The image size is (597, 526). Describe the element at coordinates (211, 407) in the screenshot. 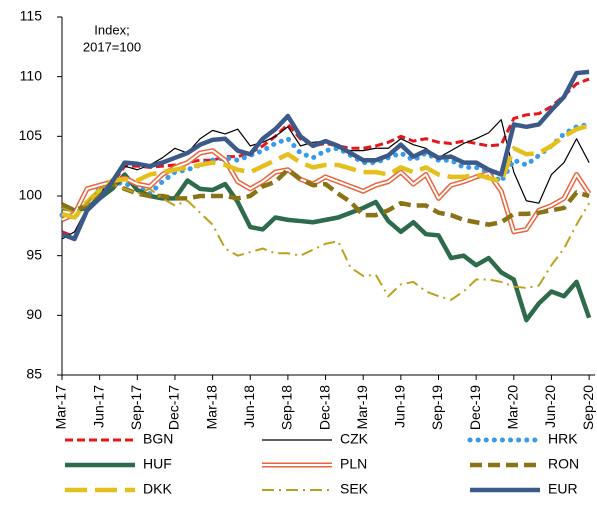

I see `x-tick-label: Mar-18` at that location.